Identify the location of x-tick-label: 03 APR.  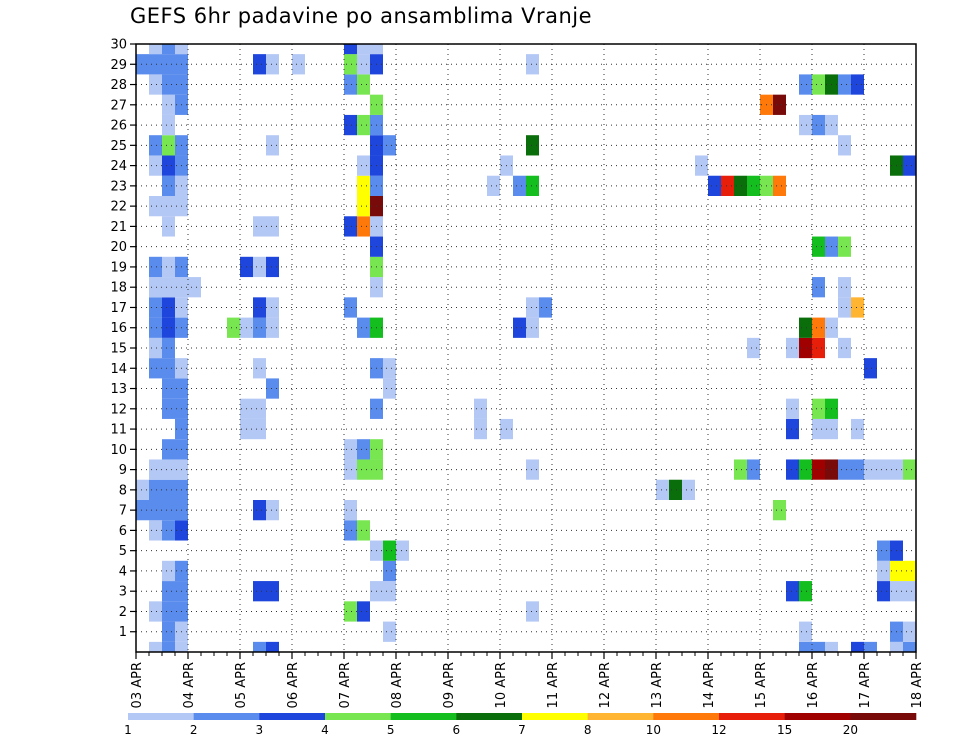
(137, 685).